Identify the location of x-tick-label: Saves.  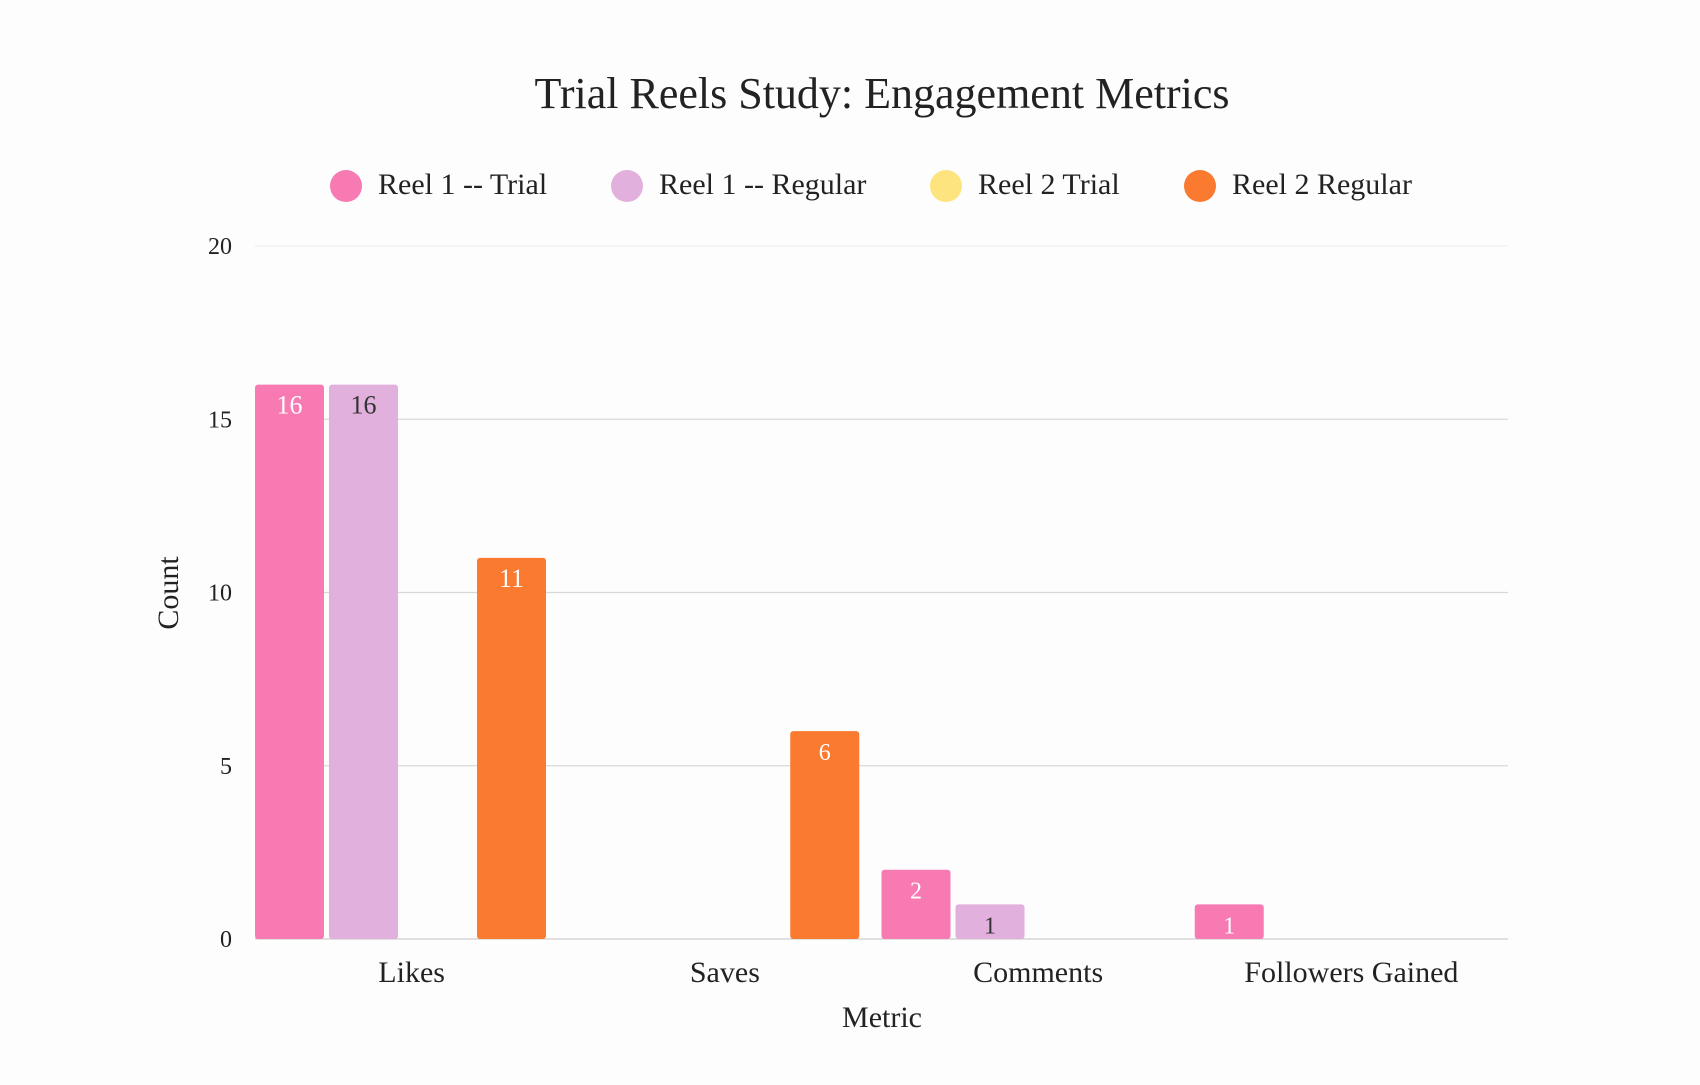
(725, 972).